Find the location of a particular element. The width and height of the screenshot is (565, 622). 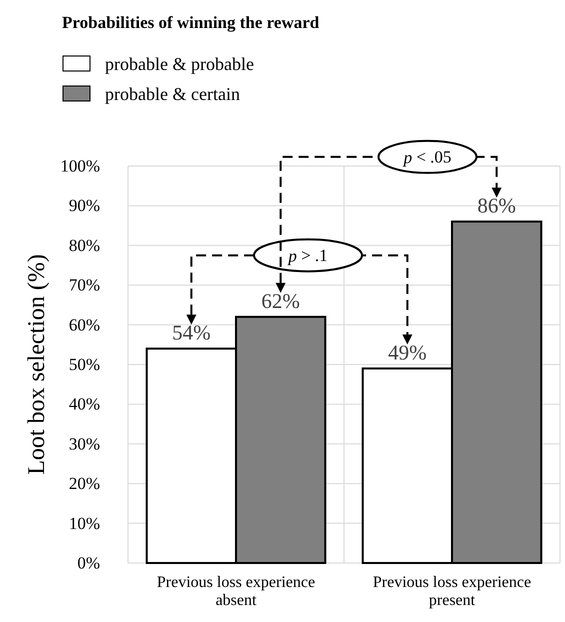

y-tick-label: 60% is located at coordinates (84, 324).